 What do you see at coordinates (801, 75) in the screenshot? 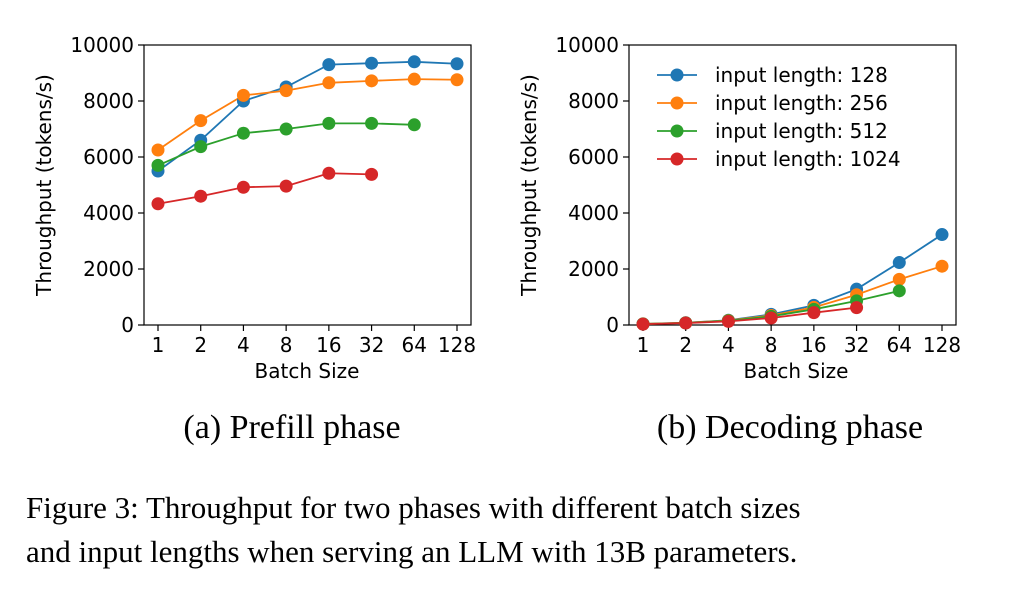
I see `legend-label: input length: 128` at bounding box center [801, 75].